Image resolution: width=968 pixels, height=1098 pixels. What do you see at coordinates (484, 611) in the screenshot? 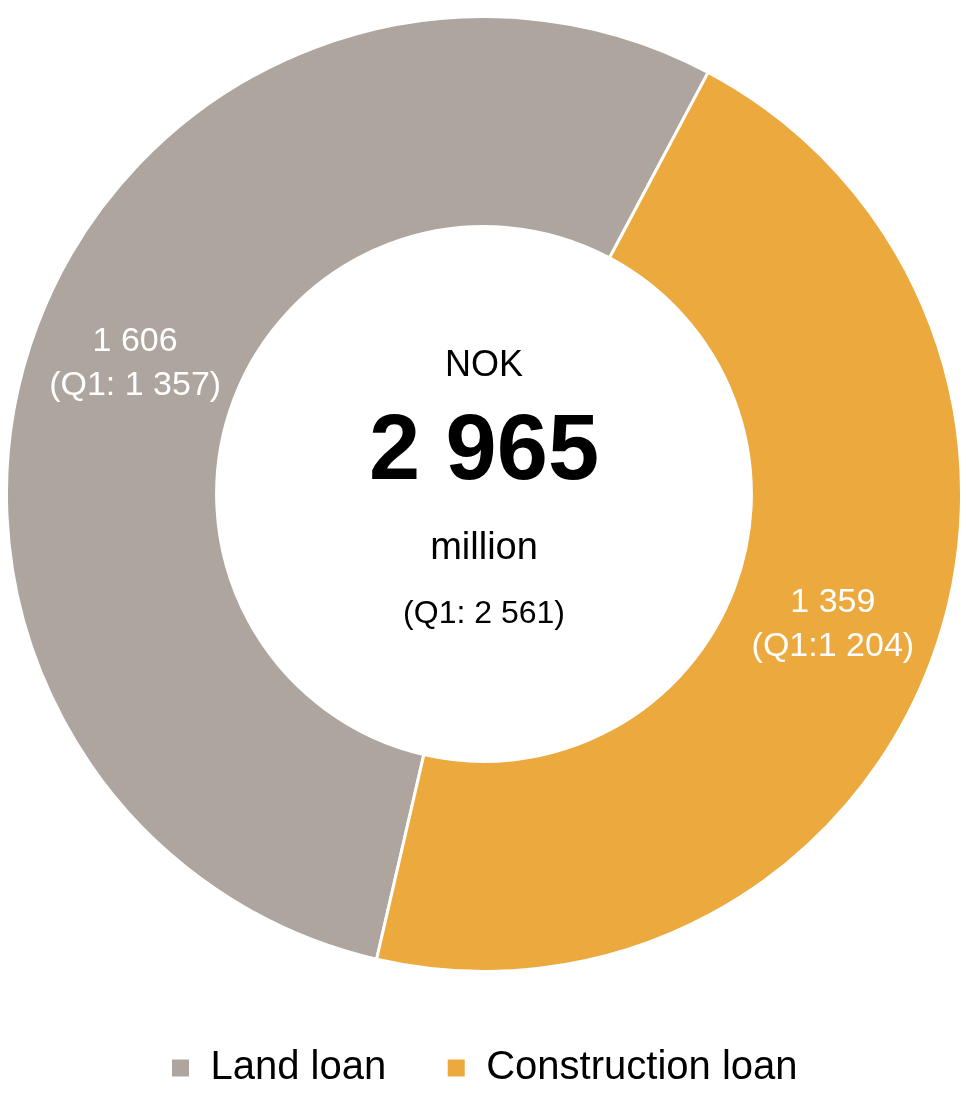
I see `text: (Q1: 2 561)` at bounding box center [484, 611].